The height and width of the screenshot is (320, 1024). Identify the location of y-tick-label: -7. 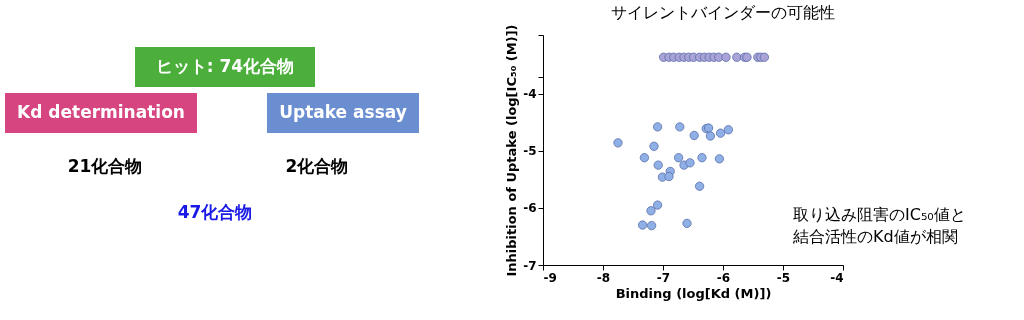
(530, 265).